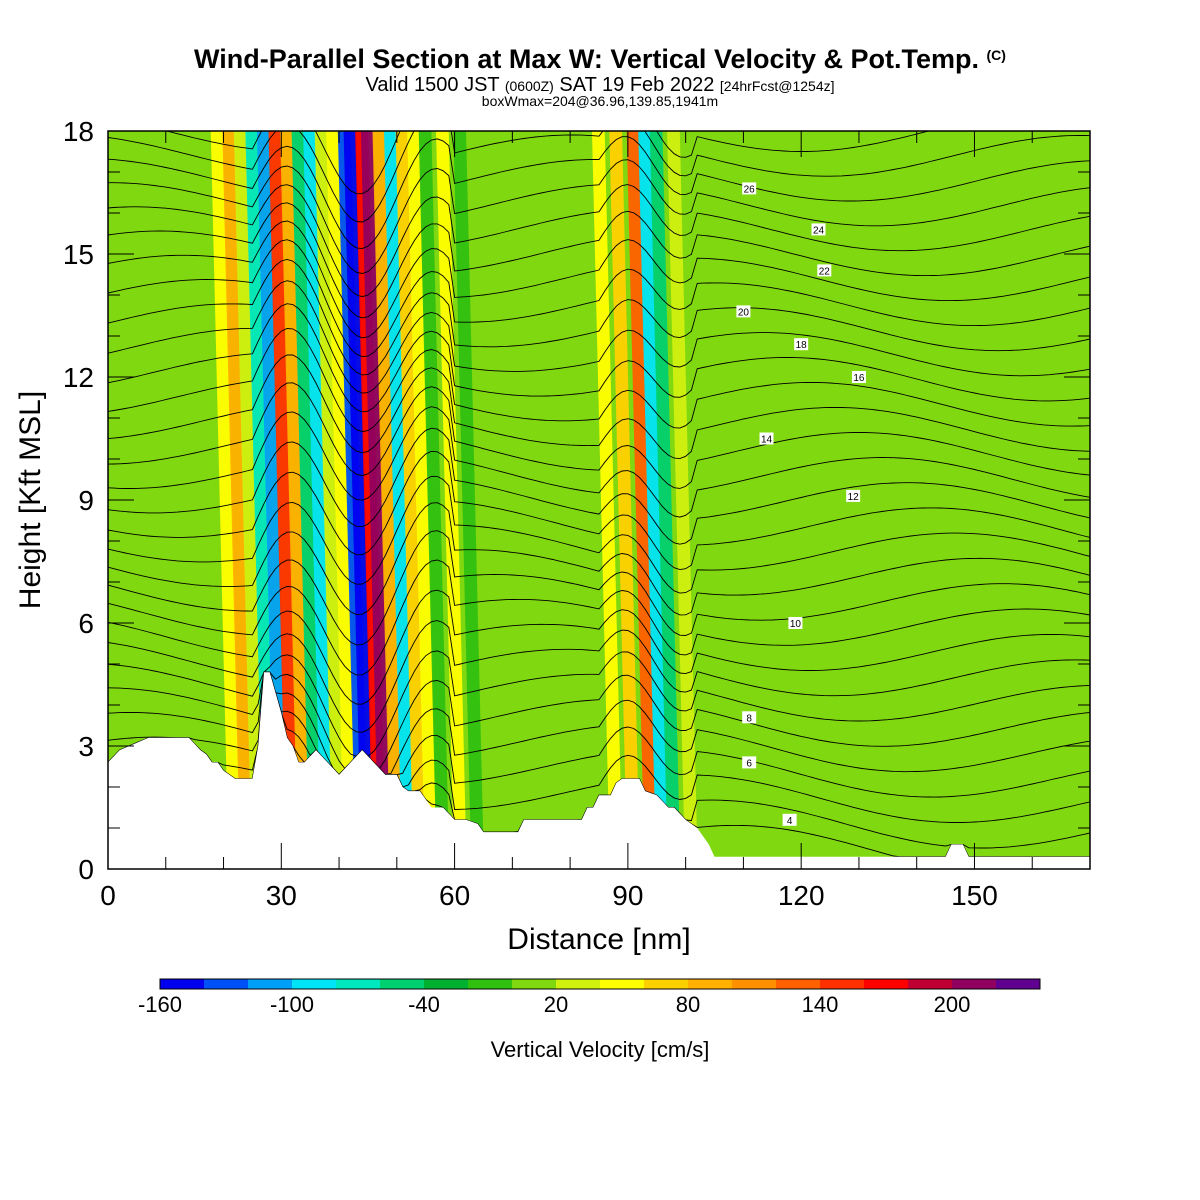  Describe the element at coordinates (529, 86) in the screenshot. I see `valid-utc: (0600Z)` at that location.